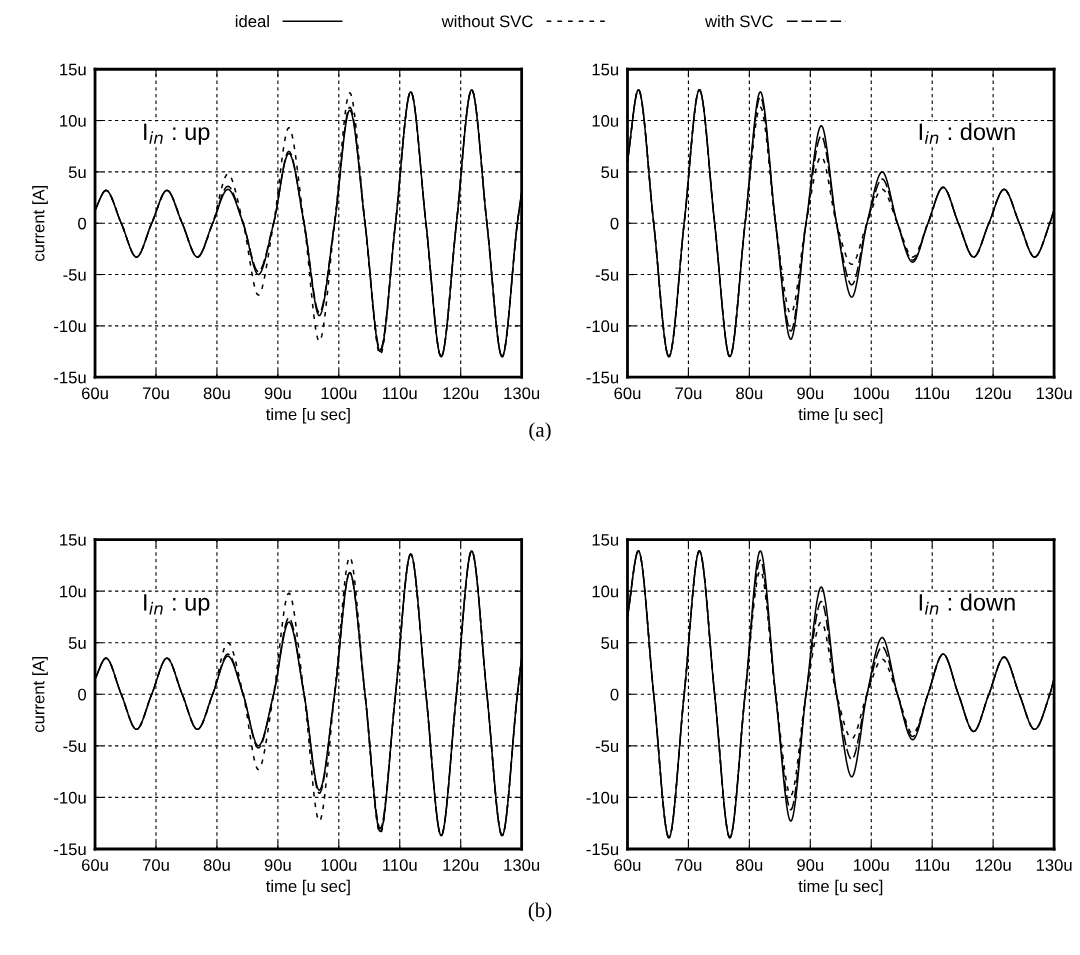 Image resolution: width=1080 pixels, height=955 pixels. What do you see at coordinates (739, 21) in the screenshot?
I see `legend-label: with SVC` at bounding box center [739, 21].